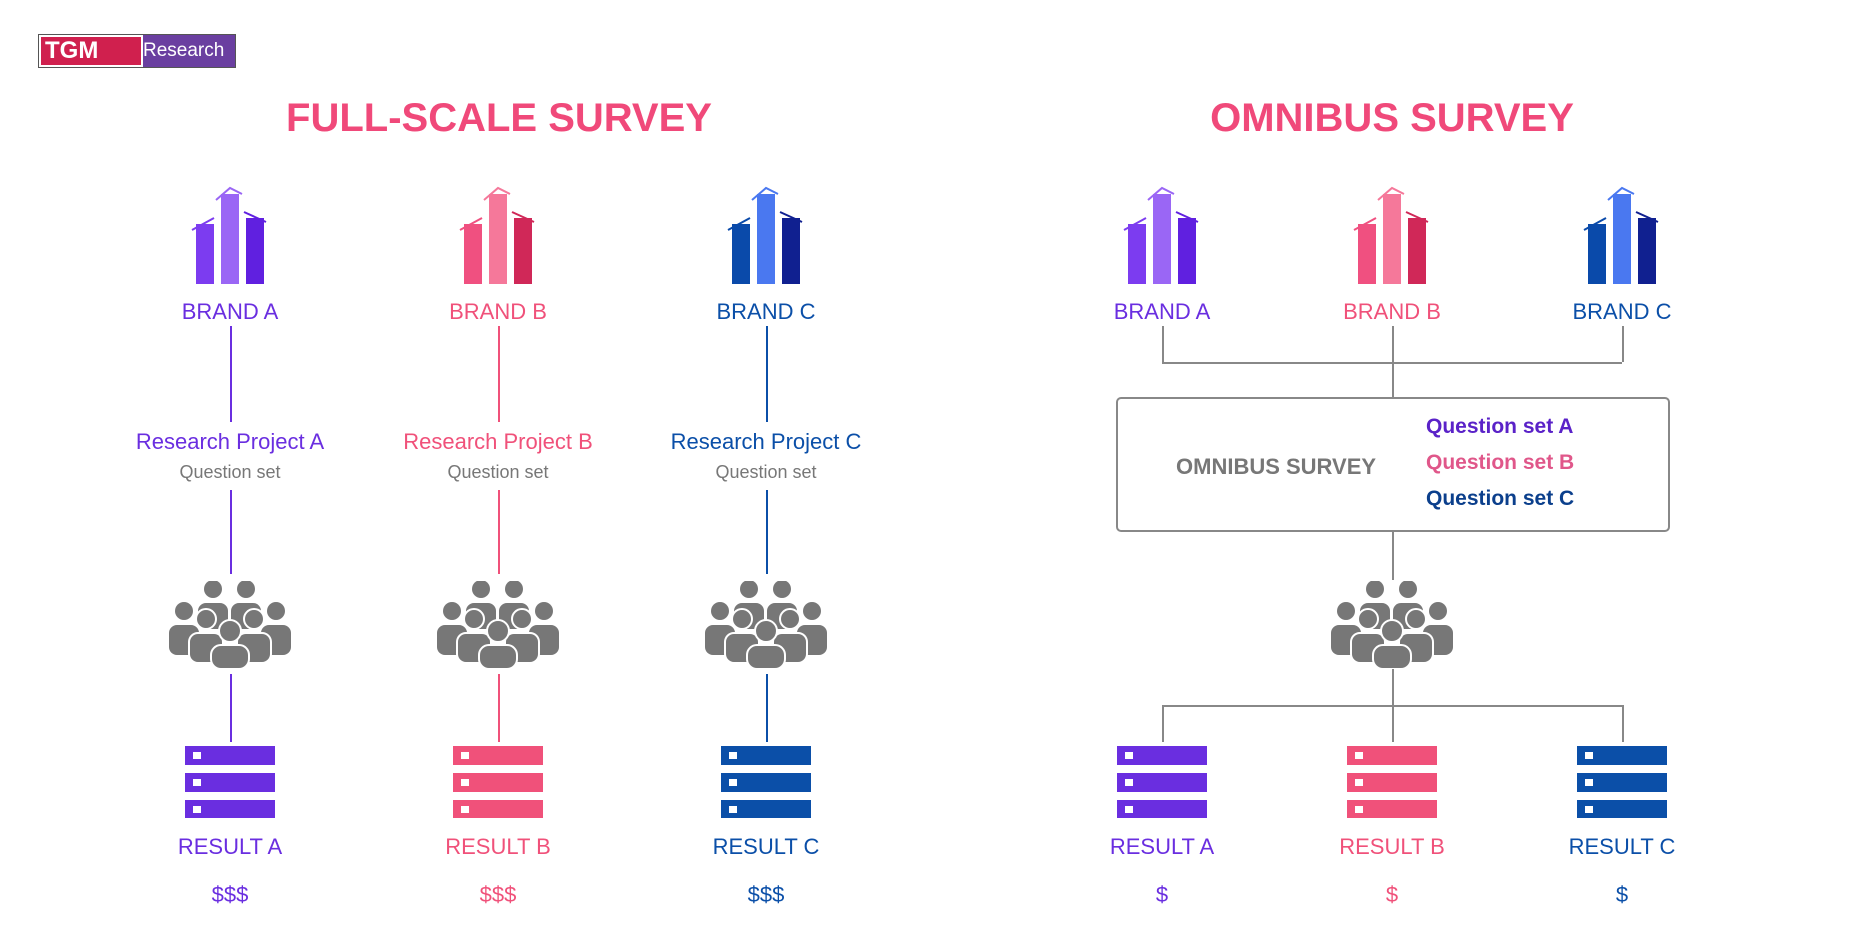 This screenshot has height=938, width=1875. Describe the element at coordinates (1162, 311) in the screenshot. I see `omnibus-brand-a: BRAND A` at that location.